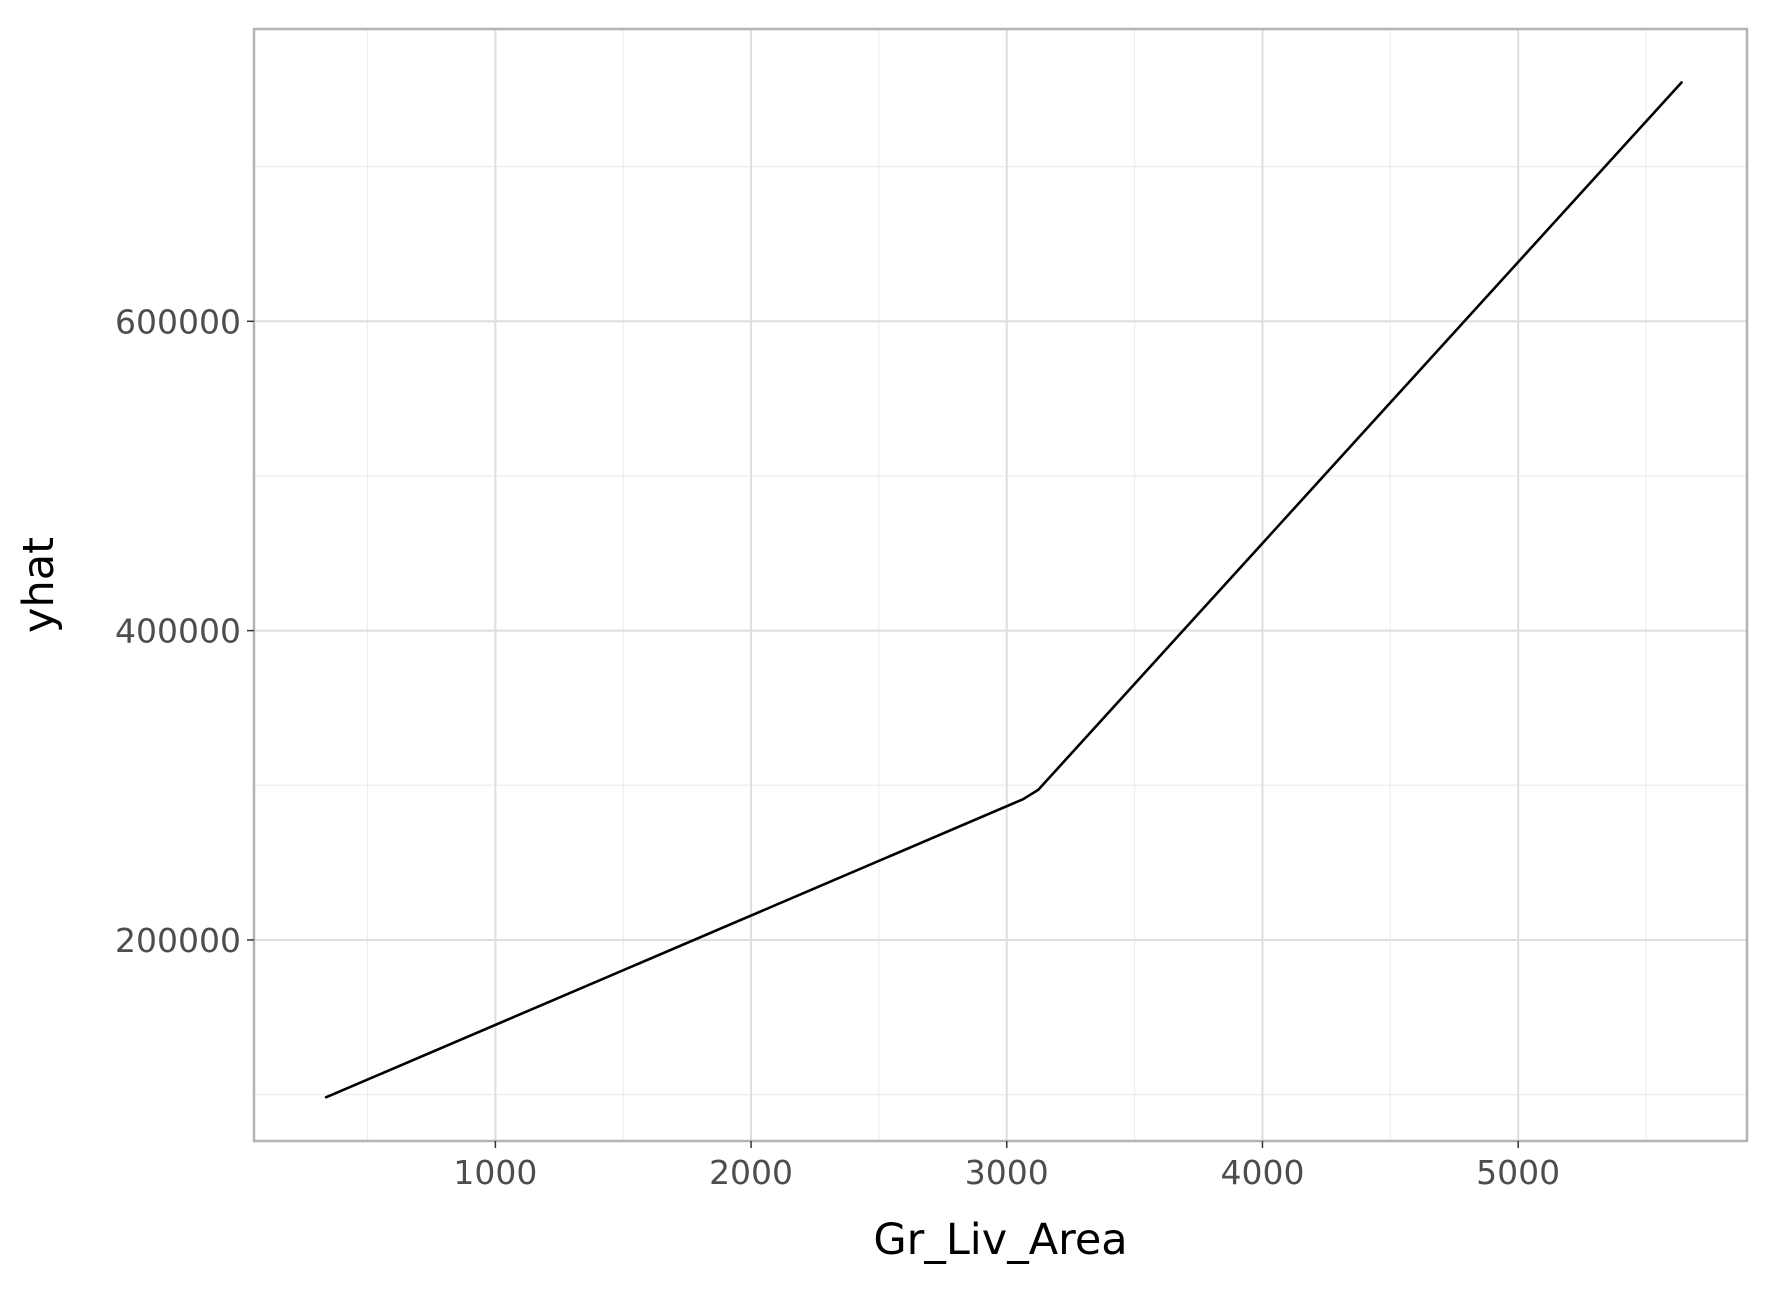  What do you see at coordinates (1262, 1172) in the screenshot?
I see `x-tick-label: 4000` at bounding box center [1262, 1172].